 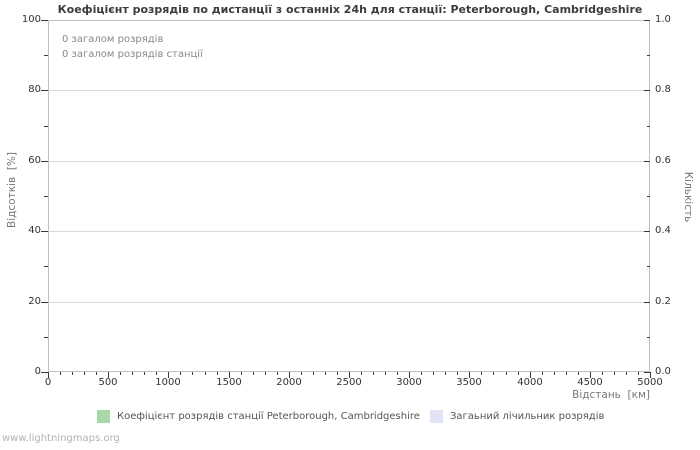 What do you see at coordinates (663, 230) in the screenshot?
I see `y-right-tick-label: 0.4` at bounding box center [663, 230].